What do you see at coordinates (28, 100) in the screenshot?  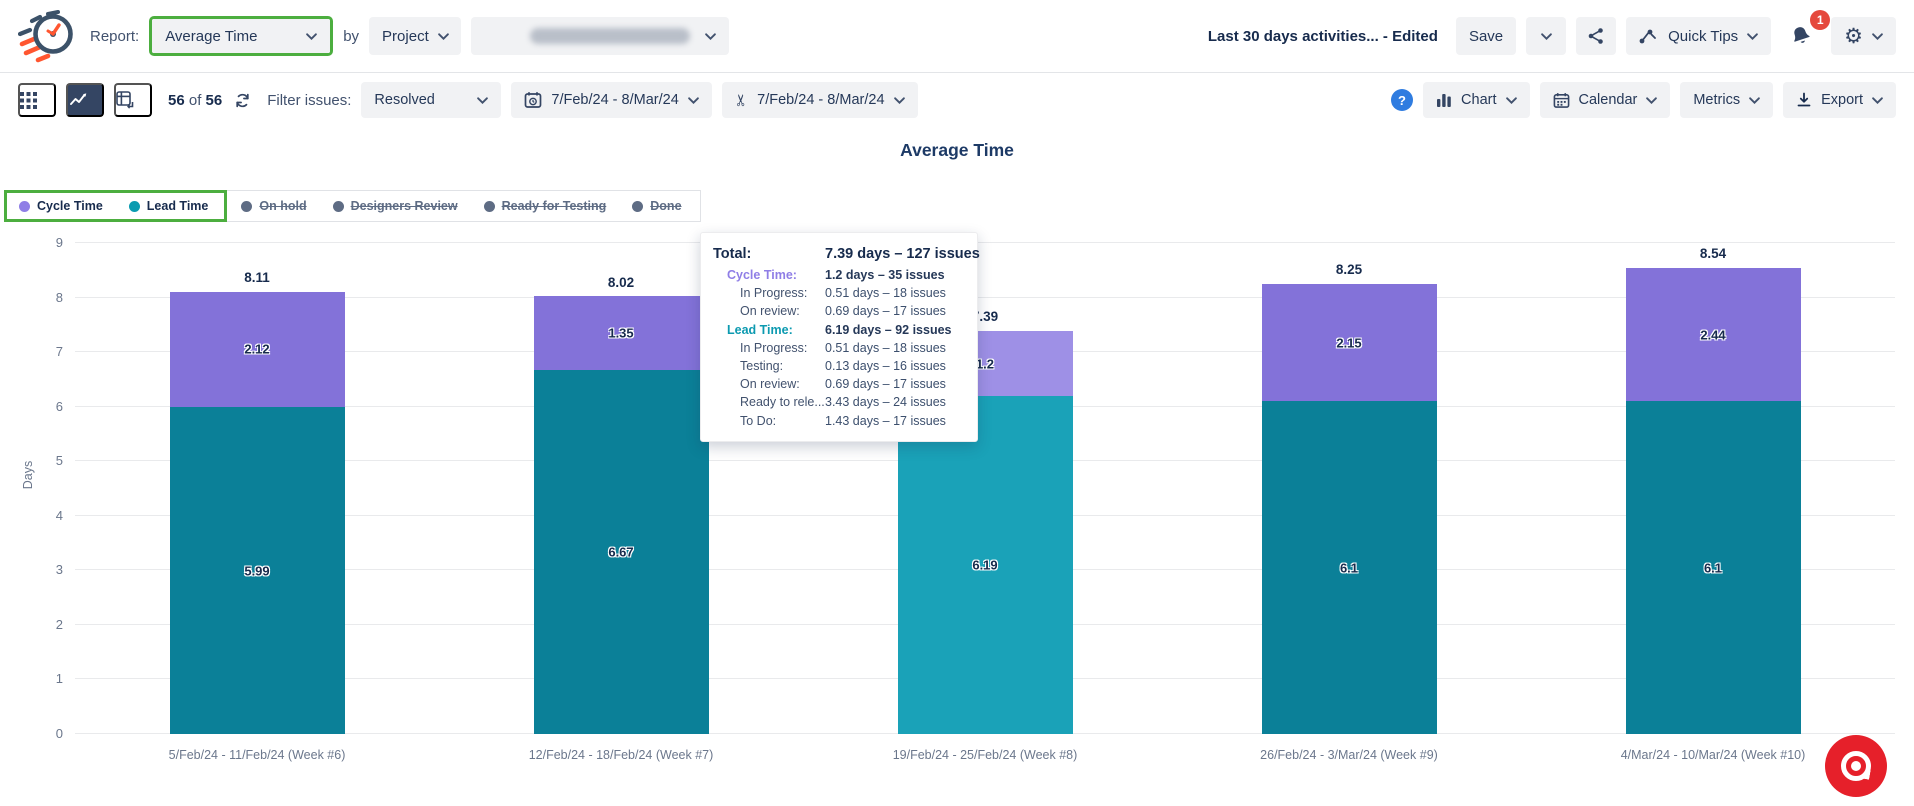 I see `grid-icon` at bounding box center [28, 100].